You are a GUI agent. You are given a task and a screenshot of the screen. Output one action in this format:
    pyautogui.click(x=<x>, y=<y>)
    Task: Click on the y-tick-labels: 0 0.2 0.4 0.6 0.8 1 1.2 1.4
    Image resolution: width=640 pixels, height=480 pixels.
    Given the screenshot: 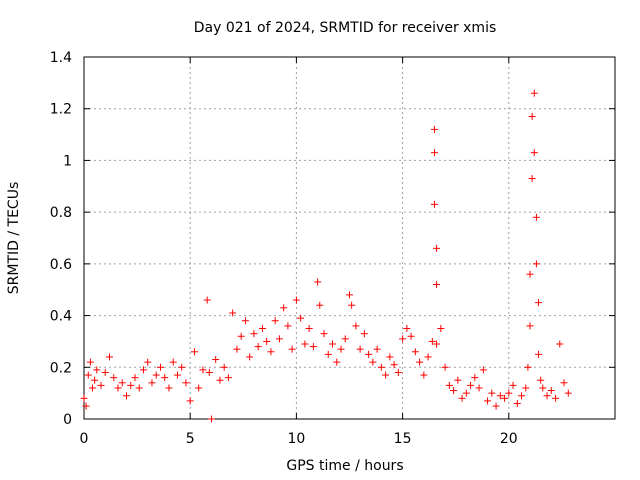 What is the action you would take?
    pyautogui.click(x=61, y=239)
    